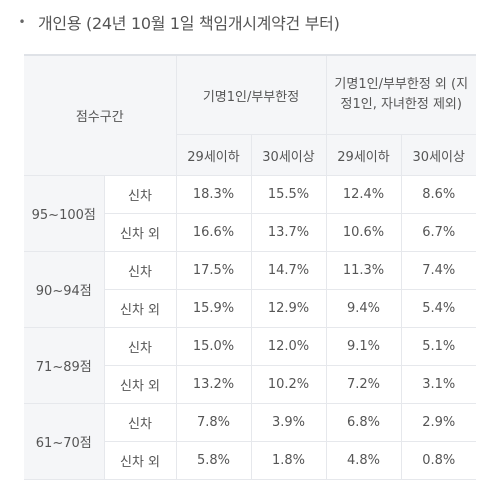 This screenshot has height=486, width=500. Describe the element at coordinates (214, 194) in the screenshot. I see `rate-cell: 18.3%` at that location.